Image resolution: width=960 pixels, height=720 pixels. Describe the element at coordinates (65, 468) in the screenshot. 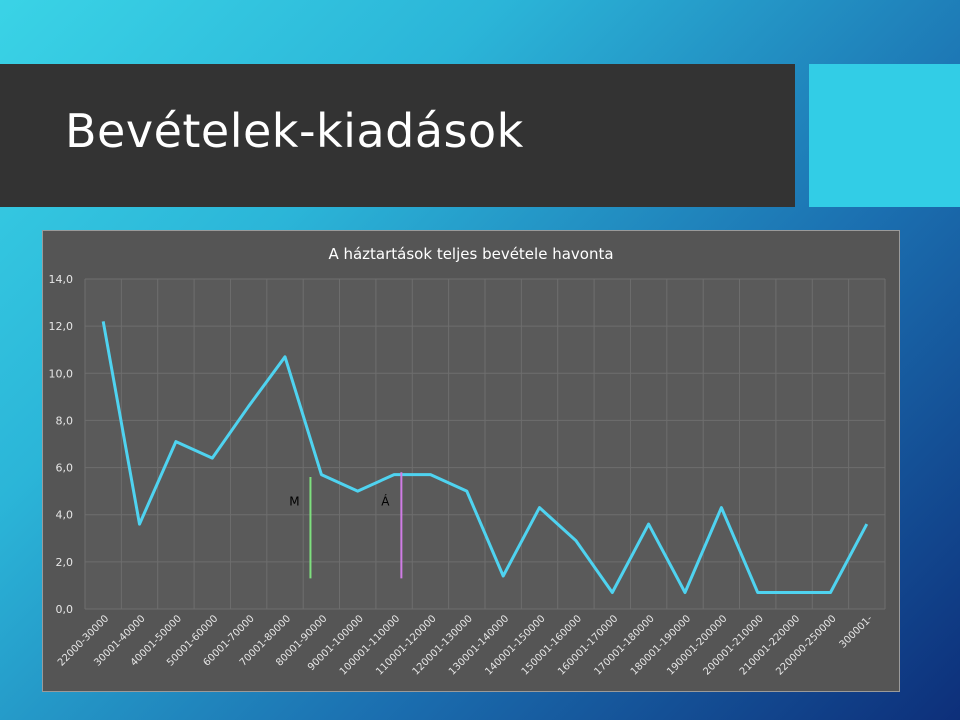

I see `y-tick-label: 6,0` at that location.